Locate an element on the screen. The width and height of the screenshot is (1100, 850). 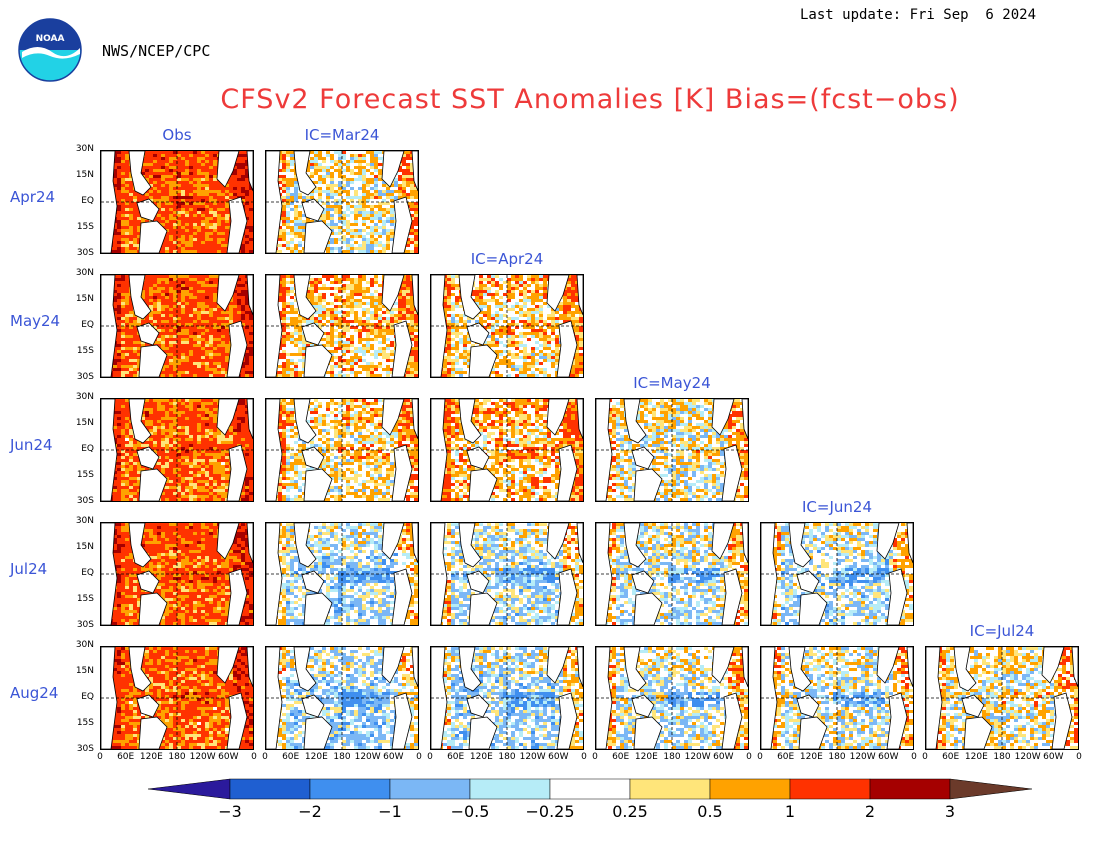
organization-label: NWS/NCEP/CPC is located at coordinates (156, 51).